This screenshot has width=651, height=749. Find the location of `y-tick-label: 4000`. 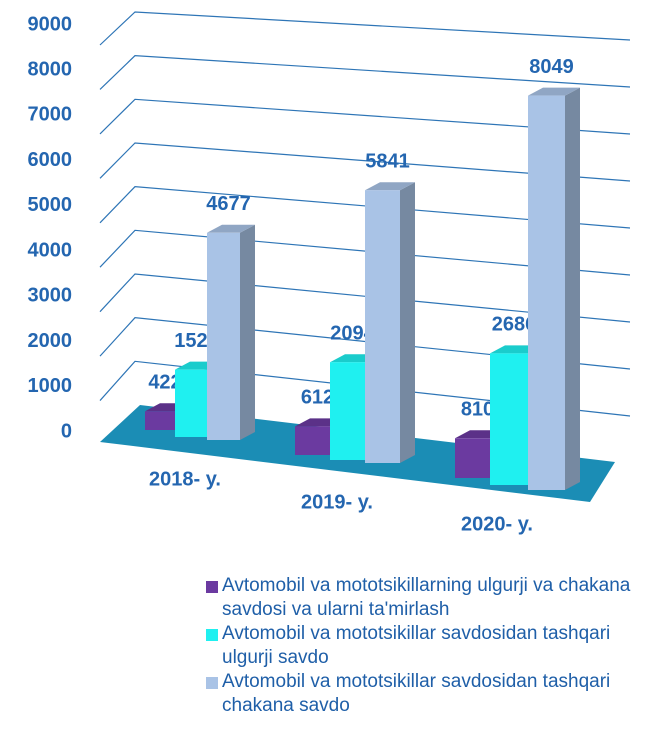

y-tick-label: 4000 is located at coordinates (50, 250).